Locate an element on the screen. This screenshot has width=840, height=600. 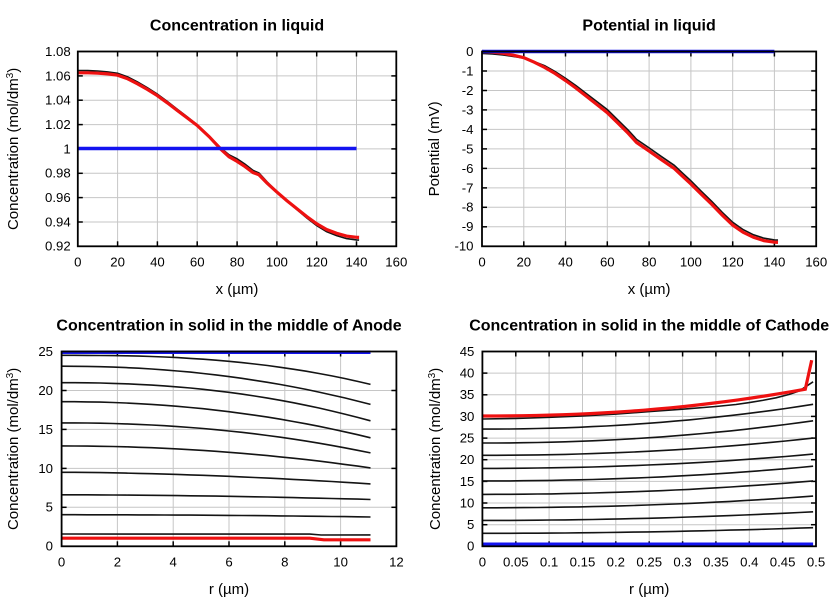
svg-text: Concentration in liquid is located at coordinates (237, 26).